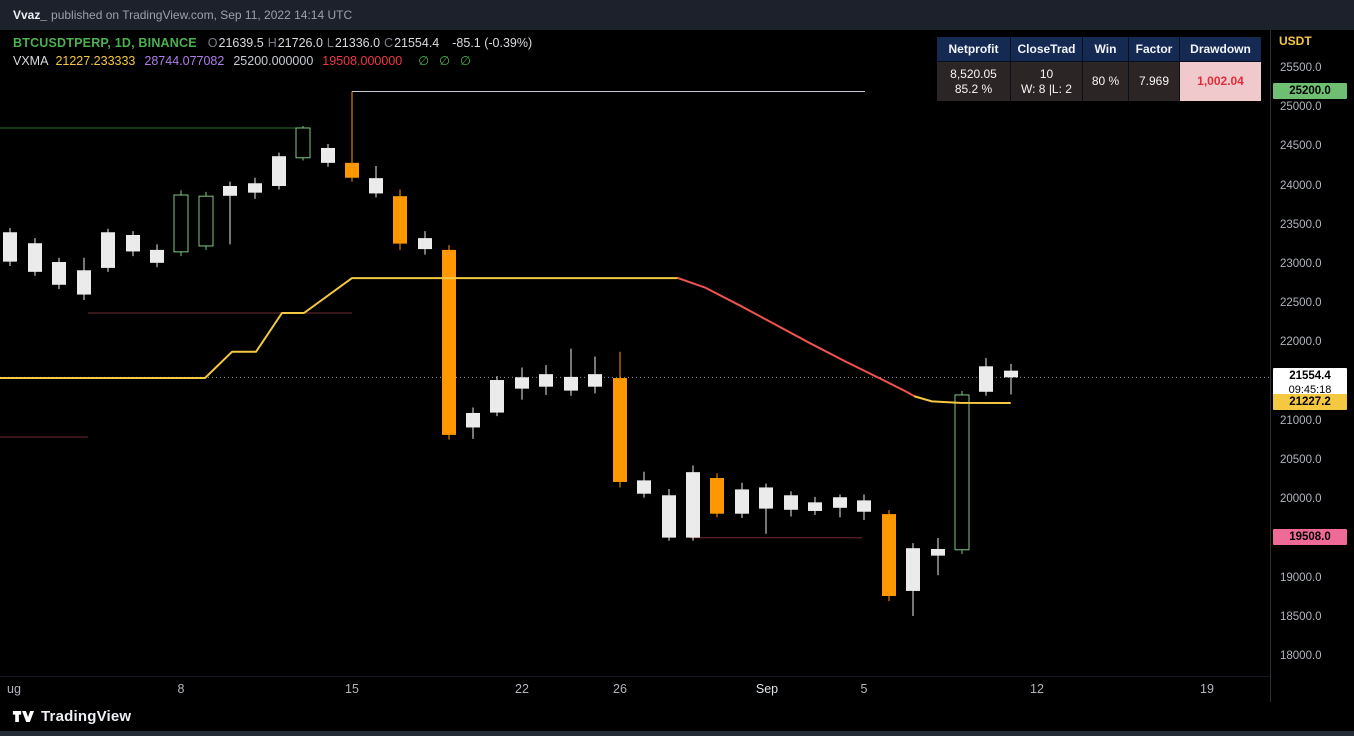  Describe the element at coordinates (389, 43) in the screenshot. I see `ohlc-key: C` at that location.